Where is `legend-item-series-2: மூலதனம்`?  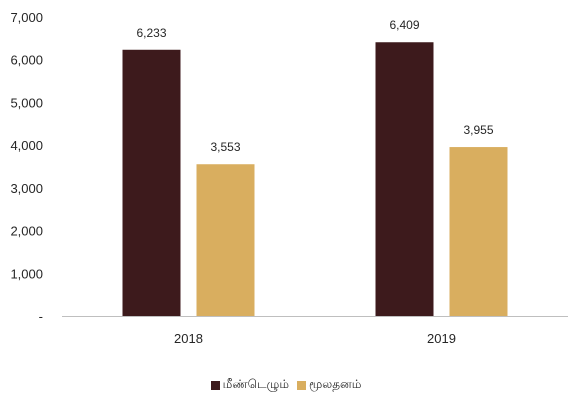
legend-item-series-2: மூலதனம் is located at coordinates (329, 385).